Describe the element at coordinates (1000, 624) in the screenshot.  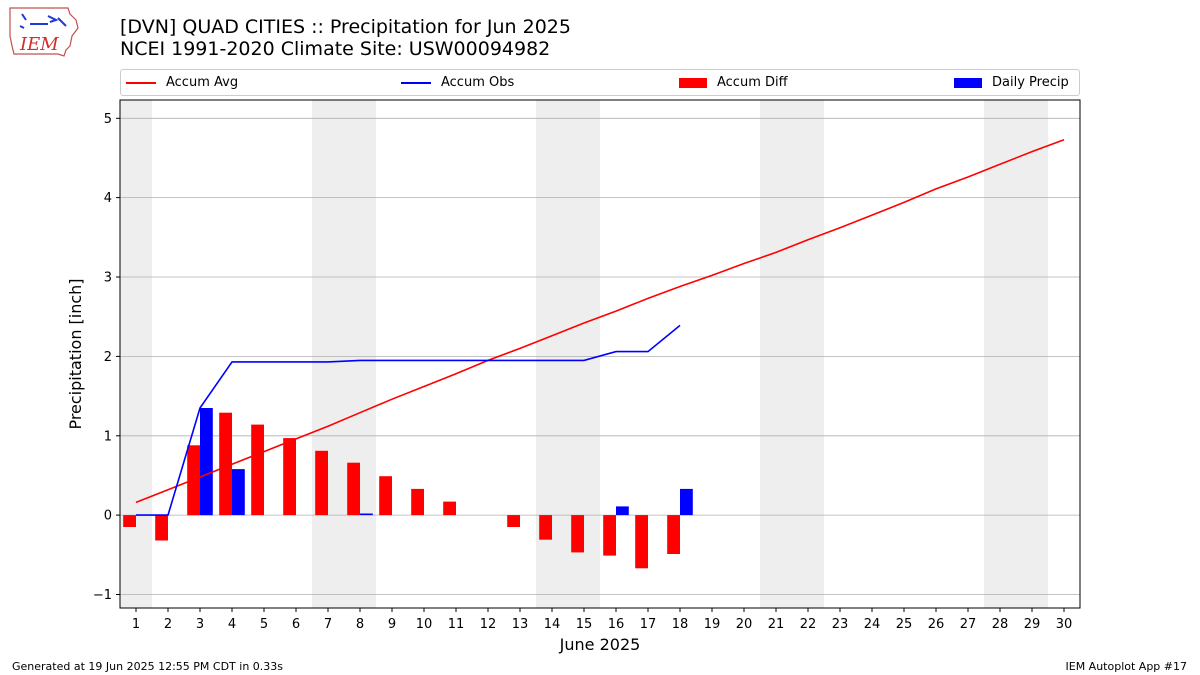
I see `x-tick-label: 28` at that location.